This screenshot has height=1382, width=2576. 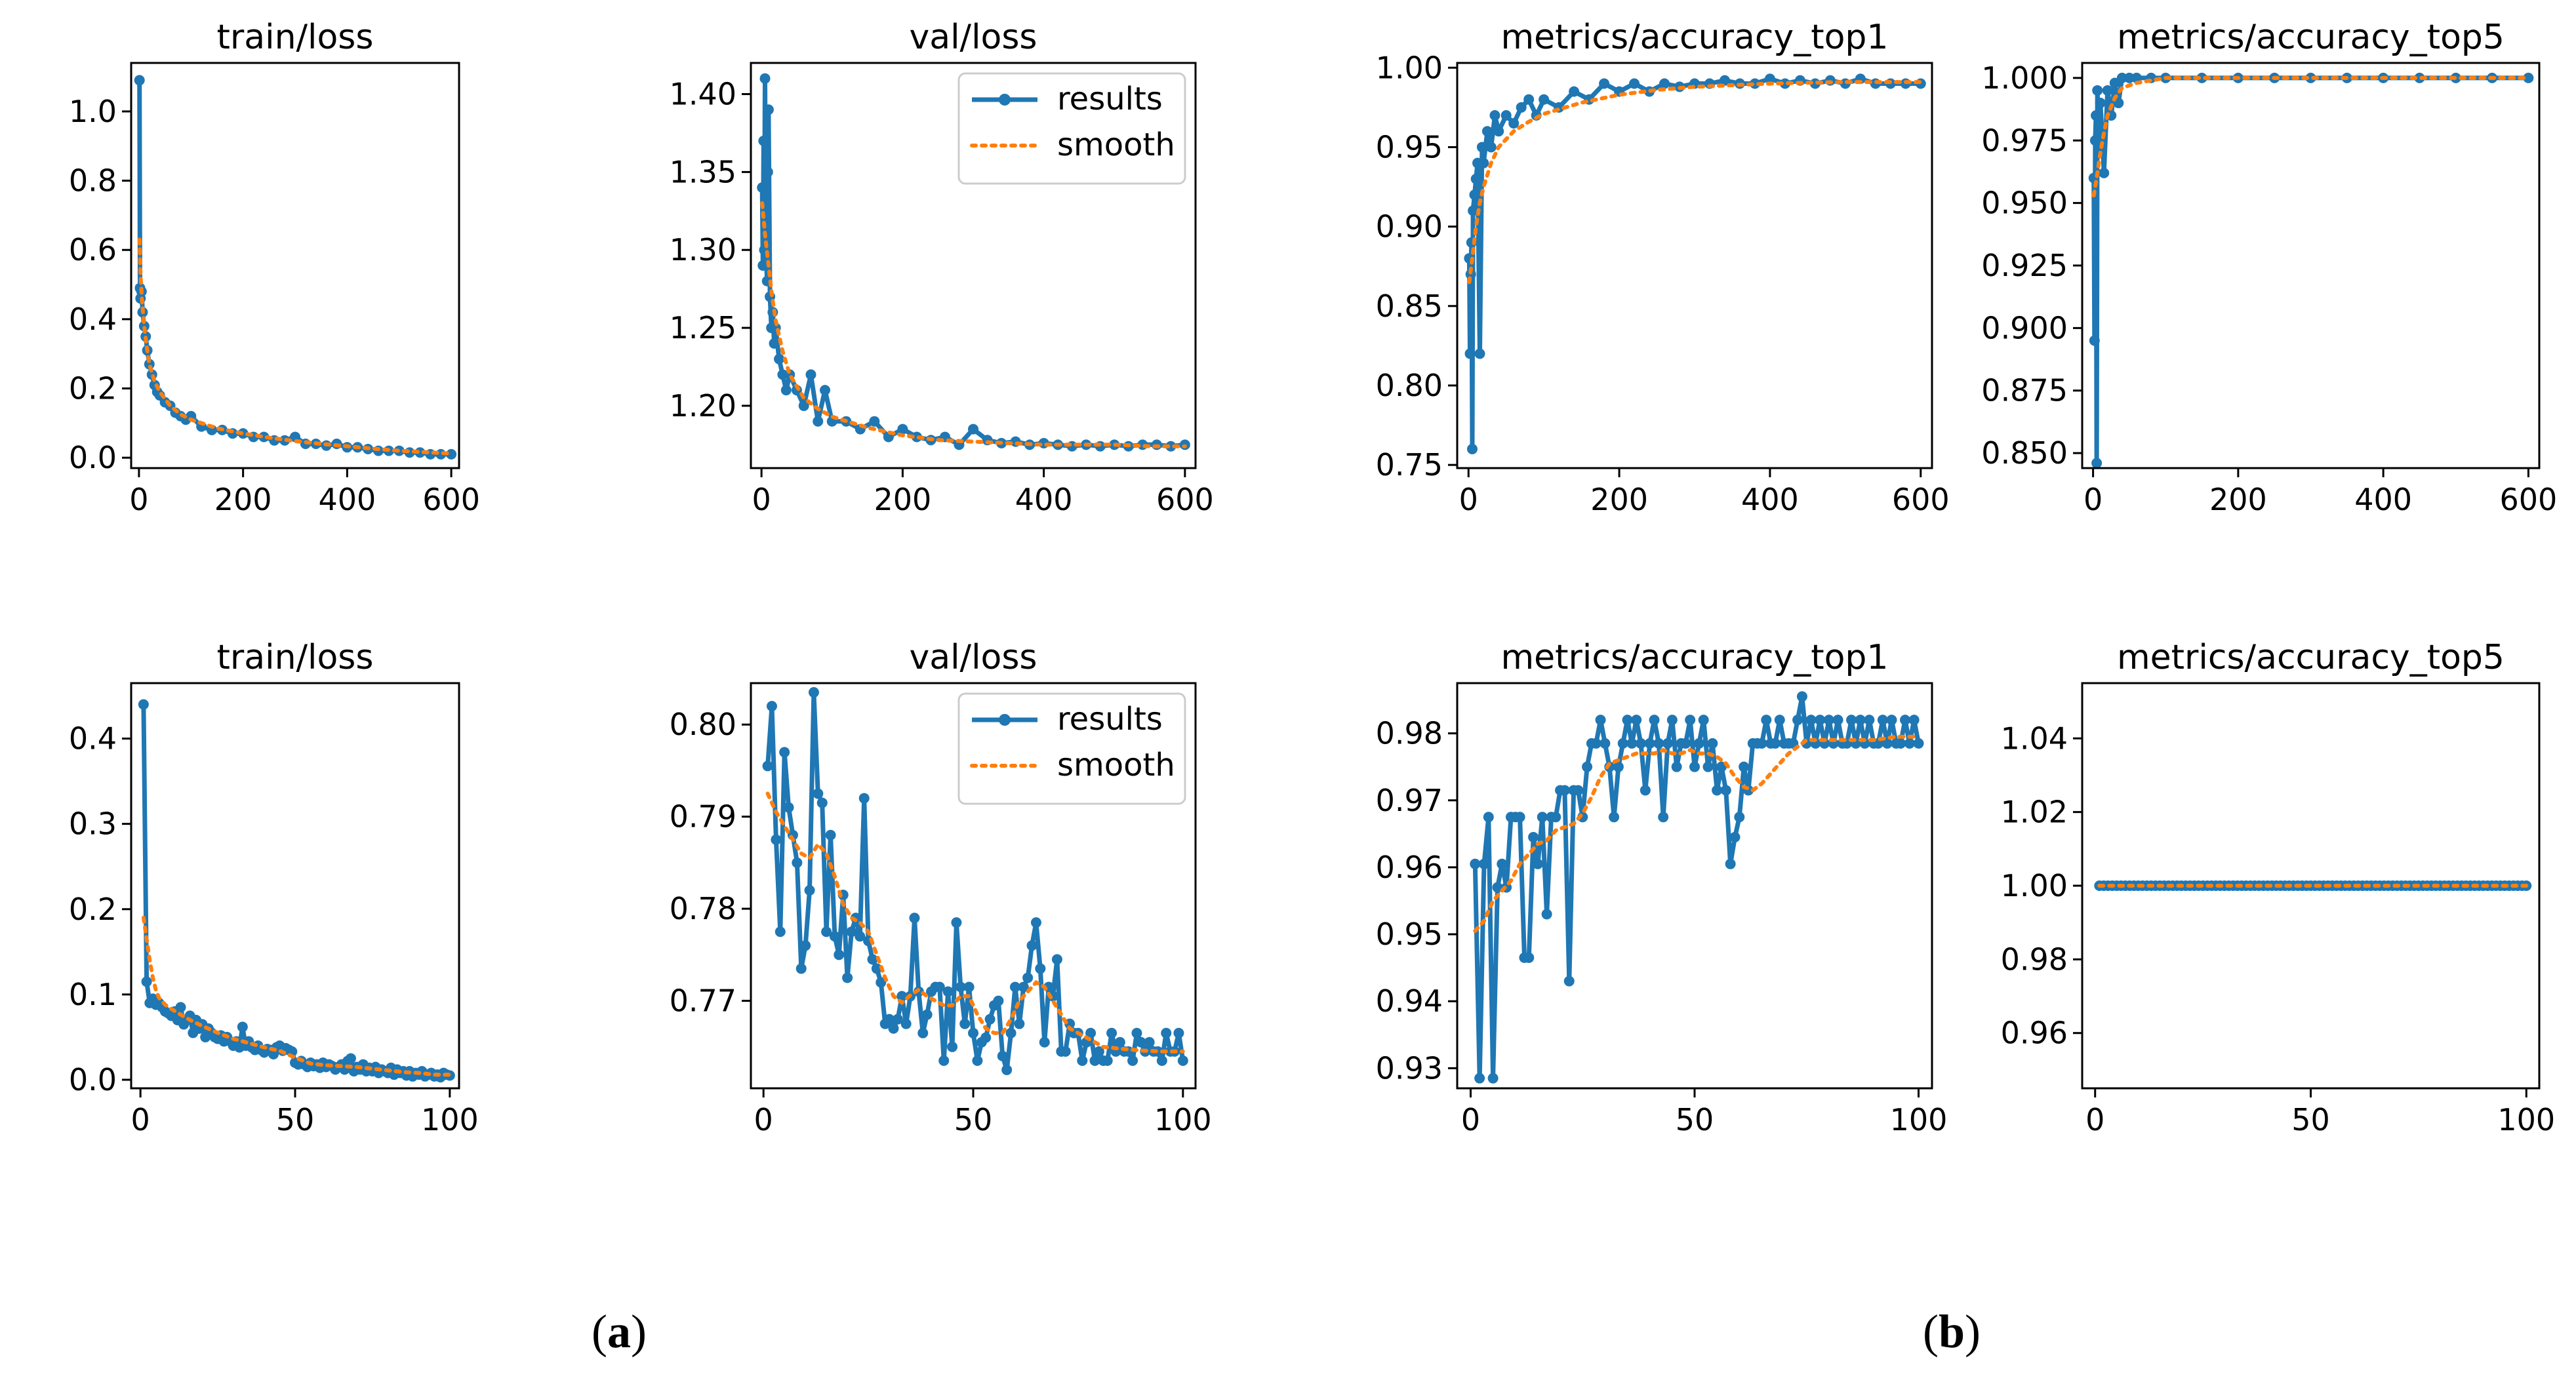 I want to click on chart-b-1-ytick-label: 0.2, so click(x=93, y=910).